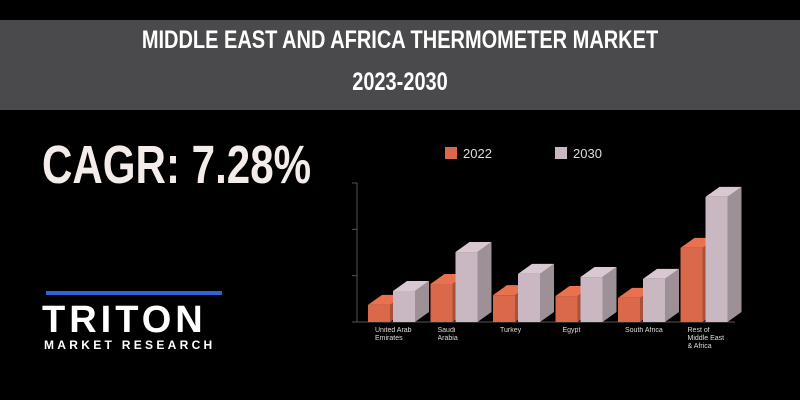 The width and height of the screenshot is (800, 400). Describe the element at coordinates (134, 293) in the screenshot. I see `logo-bar` at that location.